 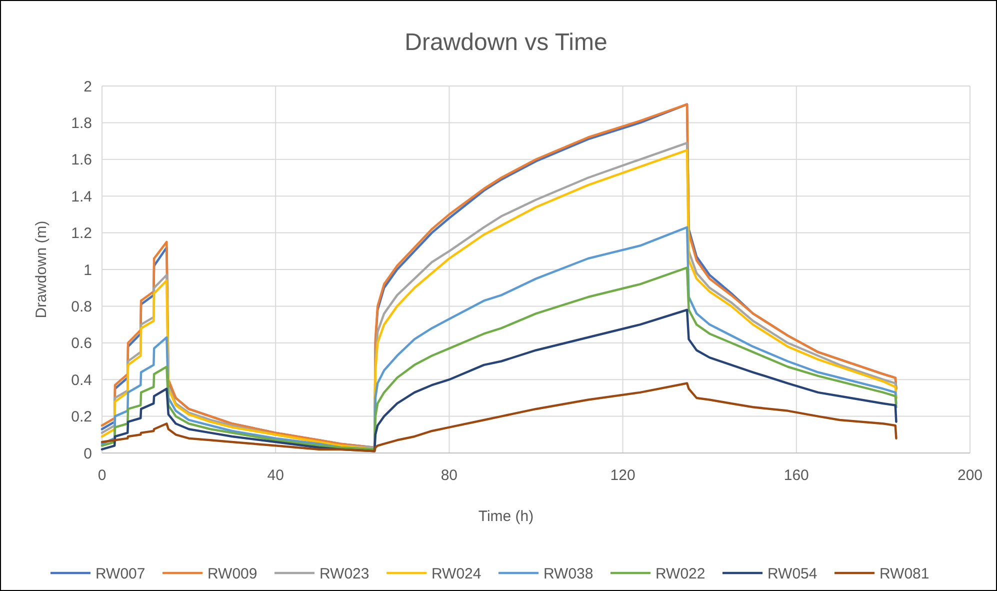 What do you see at coordinates (121, 573) in the screenshot?
I see `legend-label: RW007` at bounding box center [121, 573].